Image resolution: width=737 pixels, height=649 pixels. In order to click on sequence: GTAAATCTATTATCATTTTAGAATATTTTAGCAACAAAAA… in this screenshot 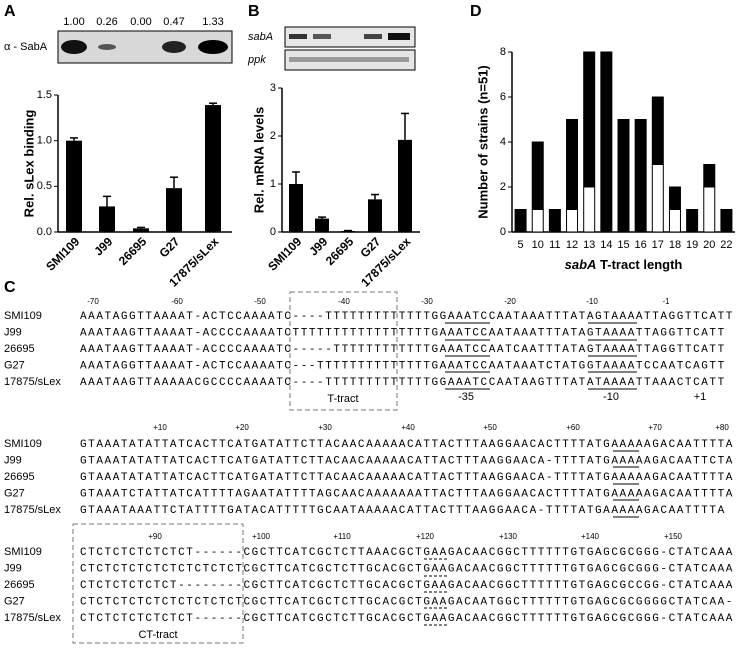, I will do `click(406, 494)`.